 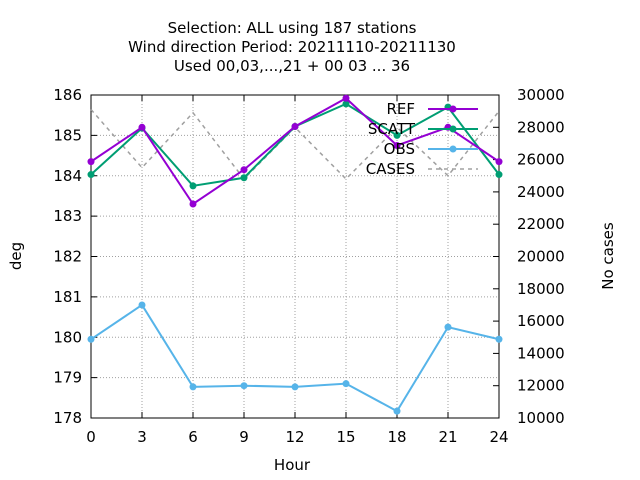 I want to click on x-tick-label: 12, so click(x=294, y=437).